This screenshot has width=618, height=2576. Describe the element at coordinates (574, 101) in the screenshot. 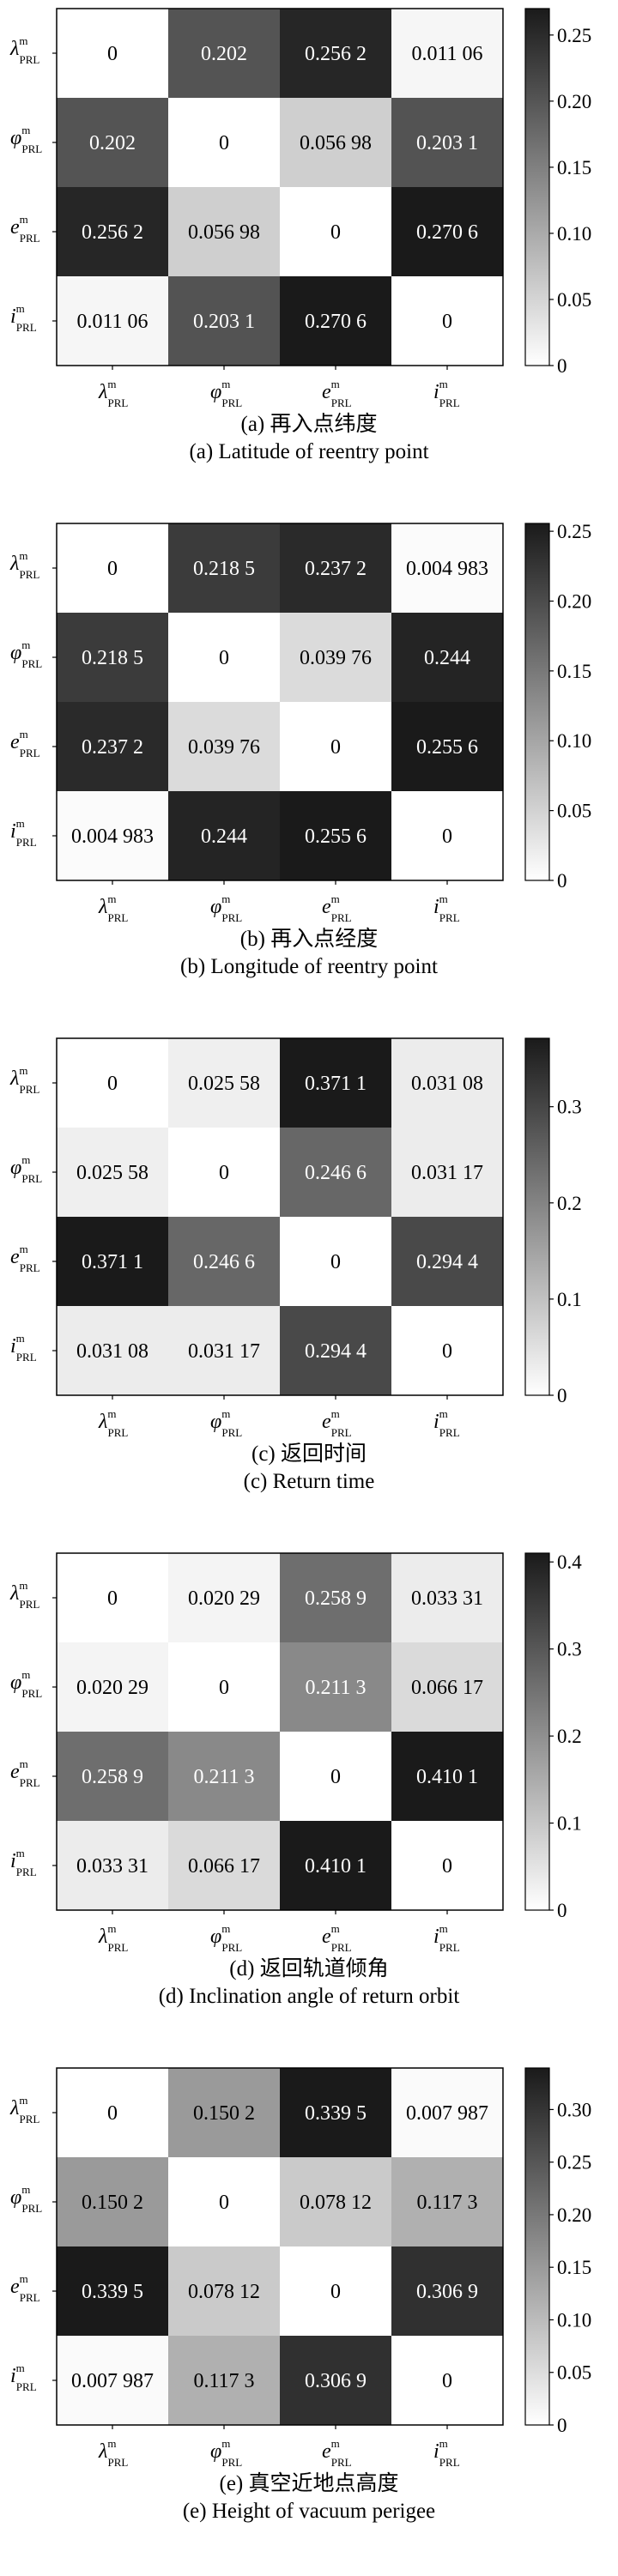

I see `colorbar-tick-label-4: 0.20` at that location.